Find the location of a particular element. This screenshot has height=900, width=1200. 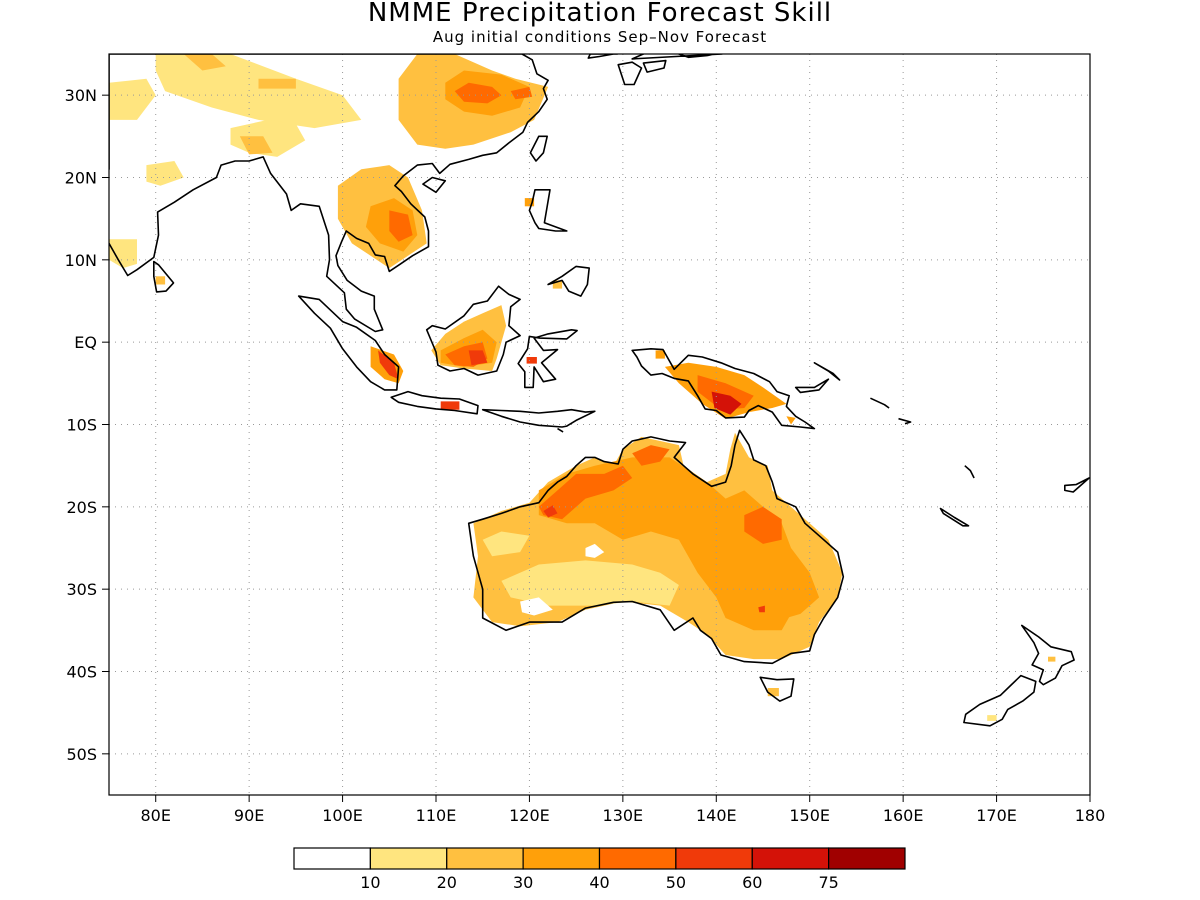

lon-tick-label: 120E is located at coordinates (529, 815).